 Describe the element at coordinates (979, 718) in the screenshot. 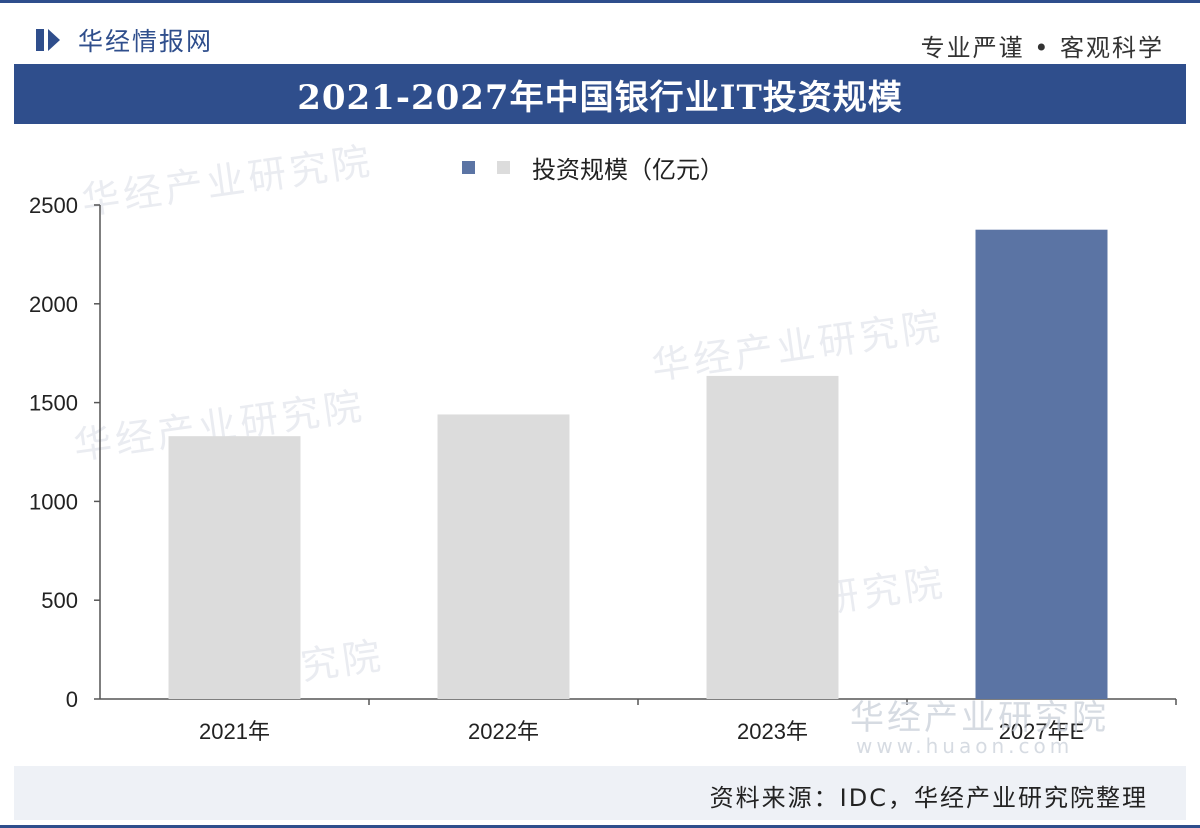

I see `watermark-brand: 华经产业研究院` at that location.